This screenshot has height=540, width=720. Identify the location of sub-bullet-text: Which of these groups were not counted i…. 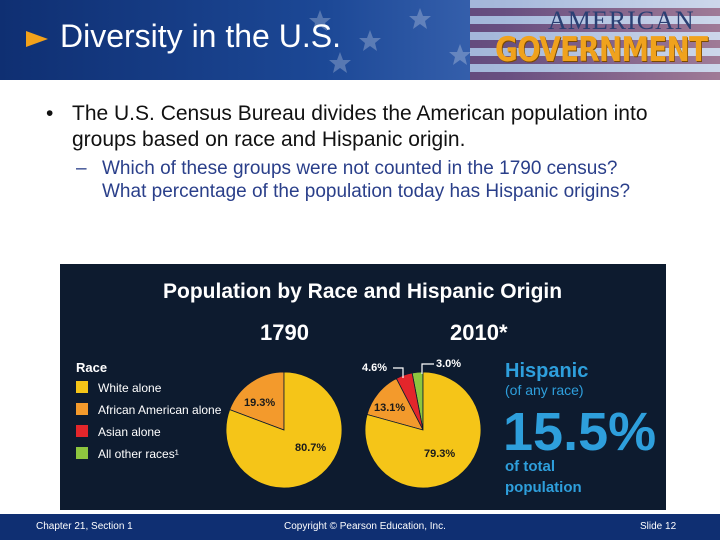
(366, 180).